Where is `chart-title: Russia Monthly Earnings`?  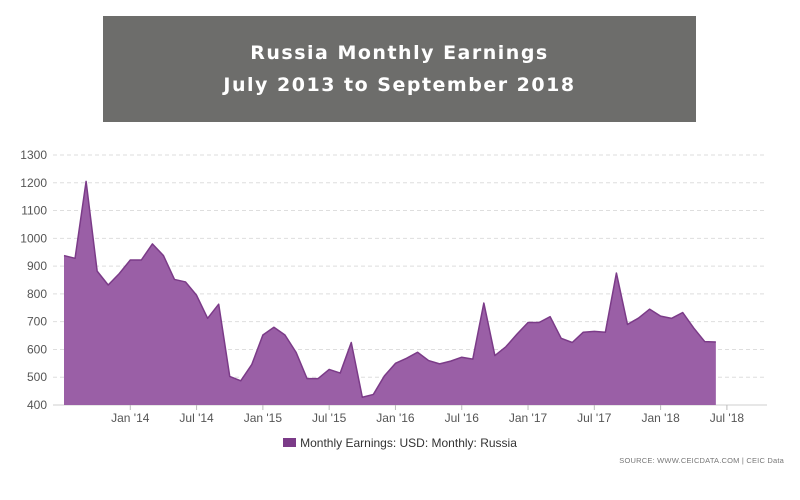
chart-title: Russia Monthly Earnings is located at coordinates (399, 53).